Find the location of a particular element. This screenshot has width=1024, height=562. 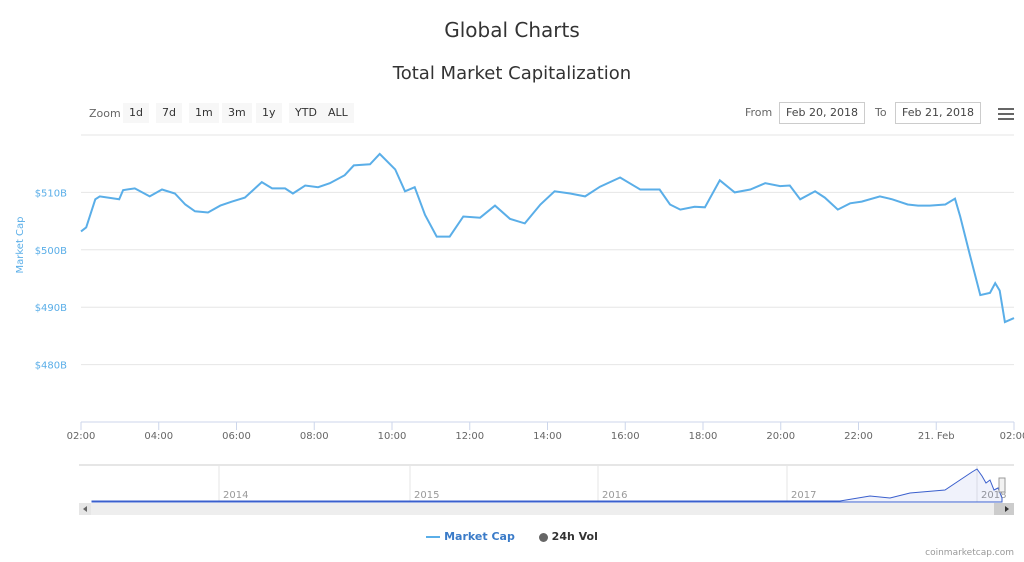

y-tick-label: $490B is located at coordinates (51, 308).